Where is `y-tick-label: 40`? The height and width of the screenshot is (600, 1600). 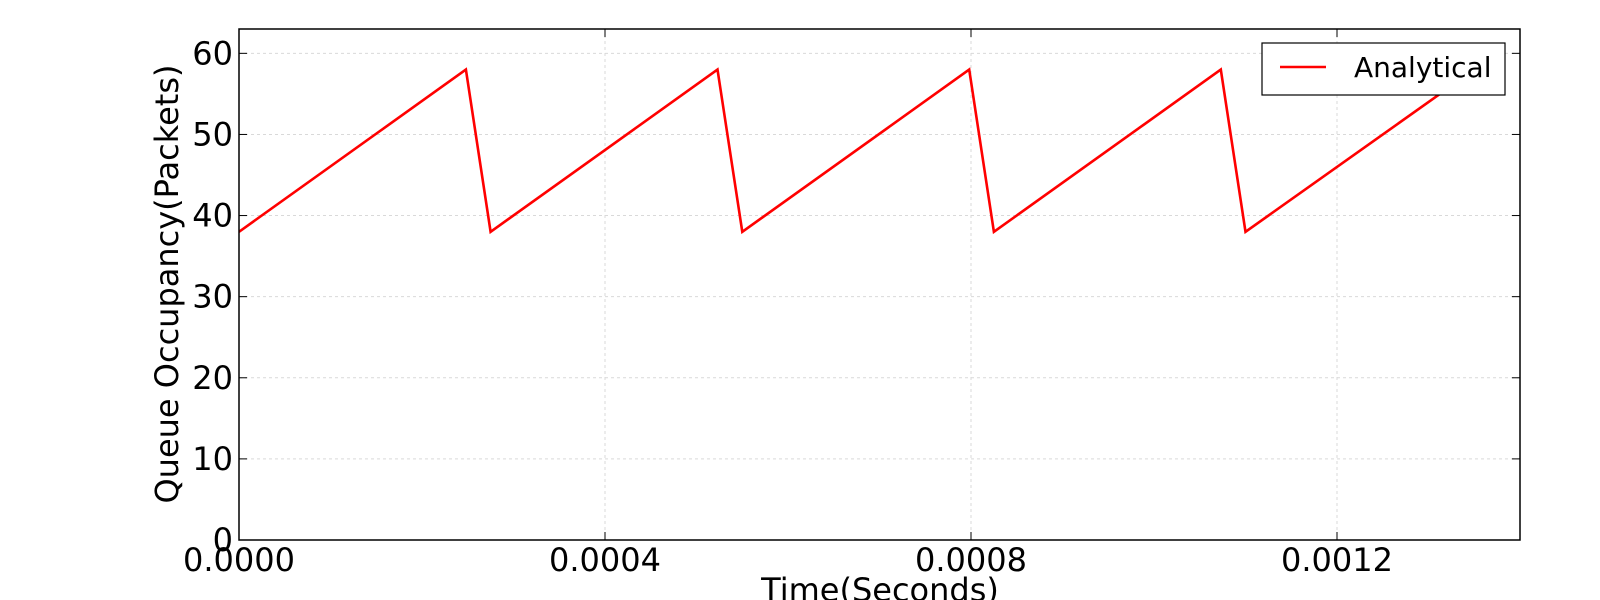 y-tick-label: 40 is located at coordinates (212, 216).